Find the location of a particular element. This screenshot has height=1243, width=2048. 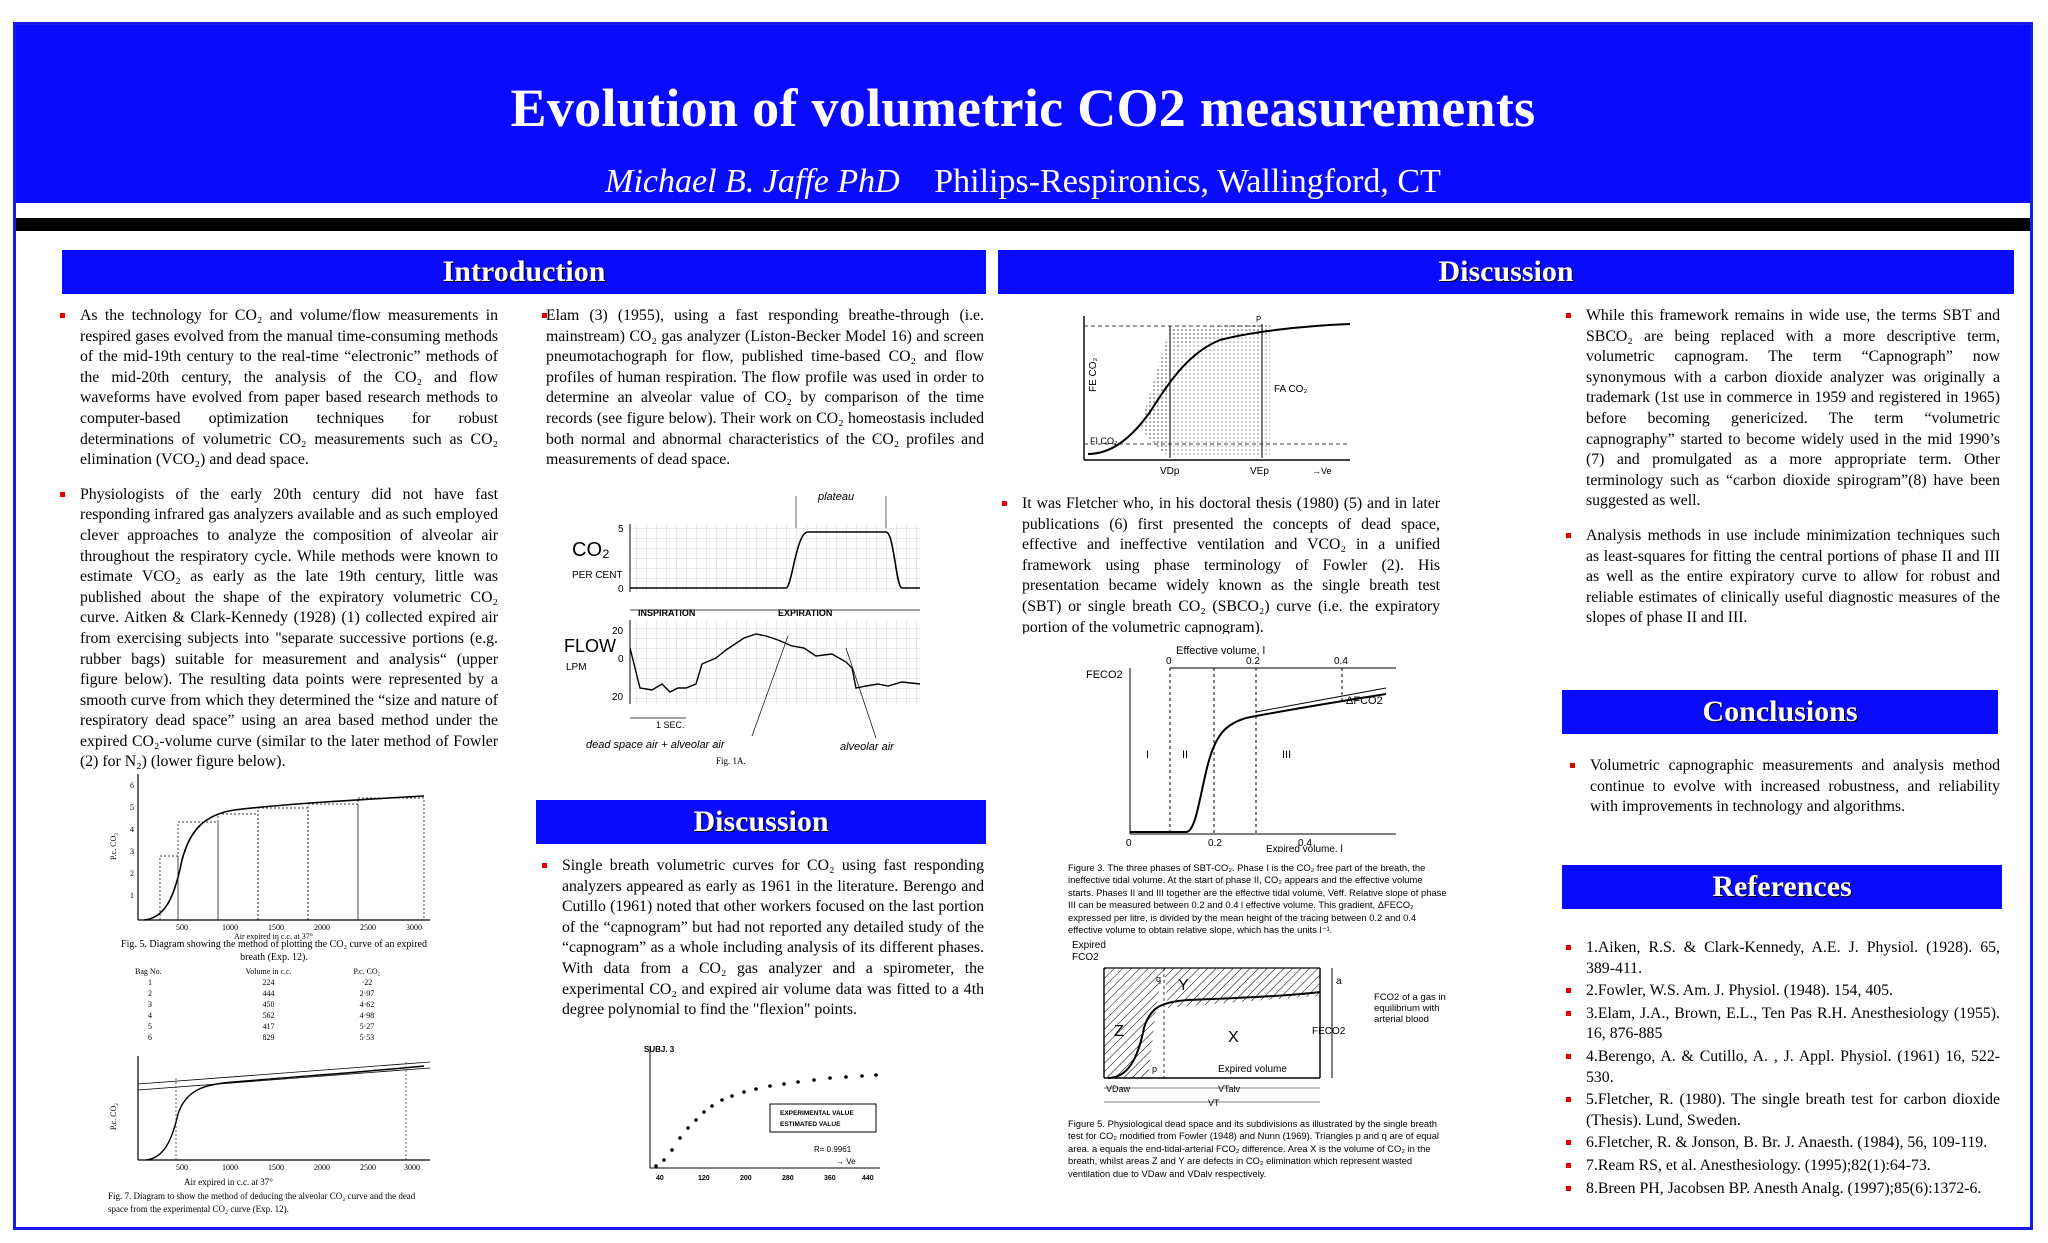

sbt-top-tick: 0.4 is located at coordinates (1341, 661).